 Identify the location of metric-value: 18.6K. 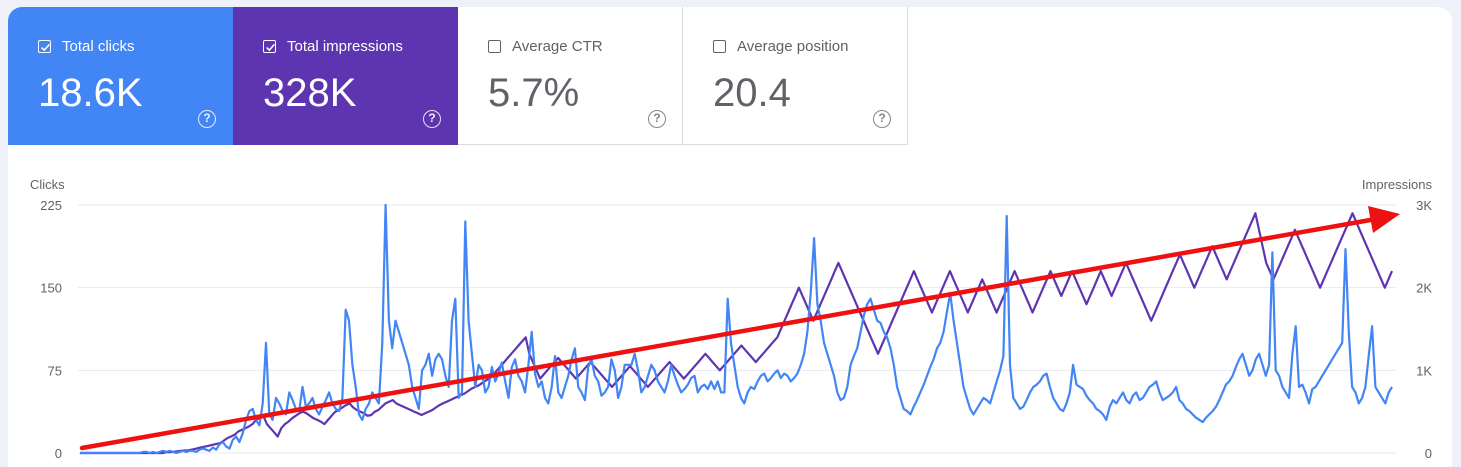
(90, 93).